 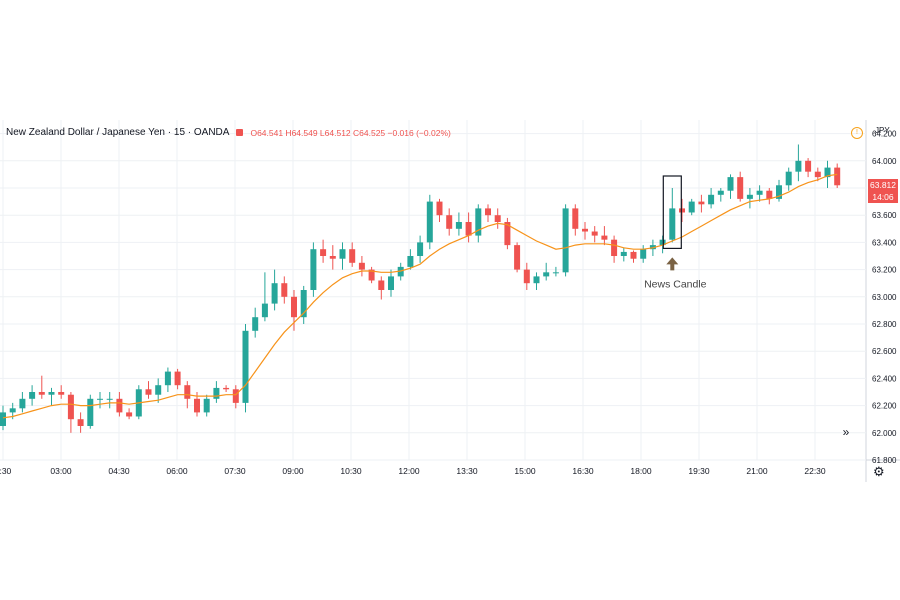 I want to click on x-tick-label: 21:00, so click(x=757, y=471).